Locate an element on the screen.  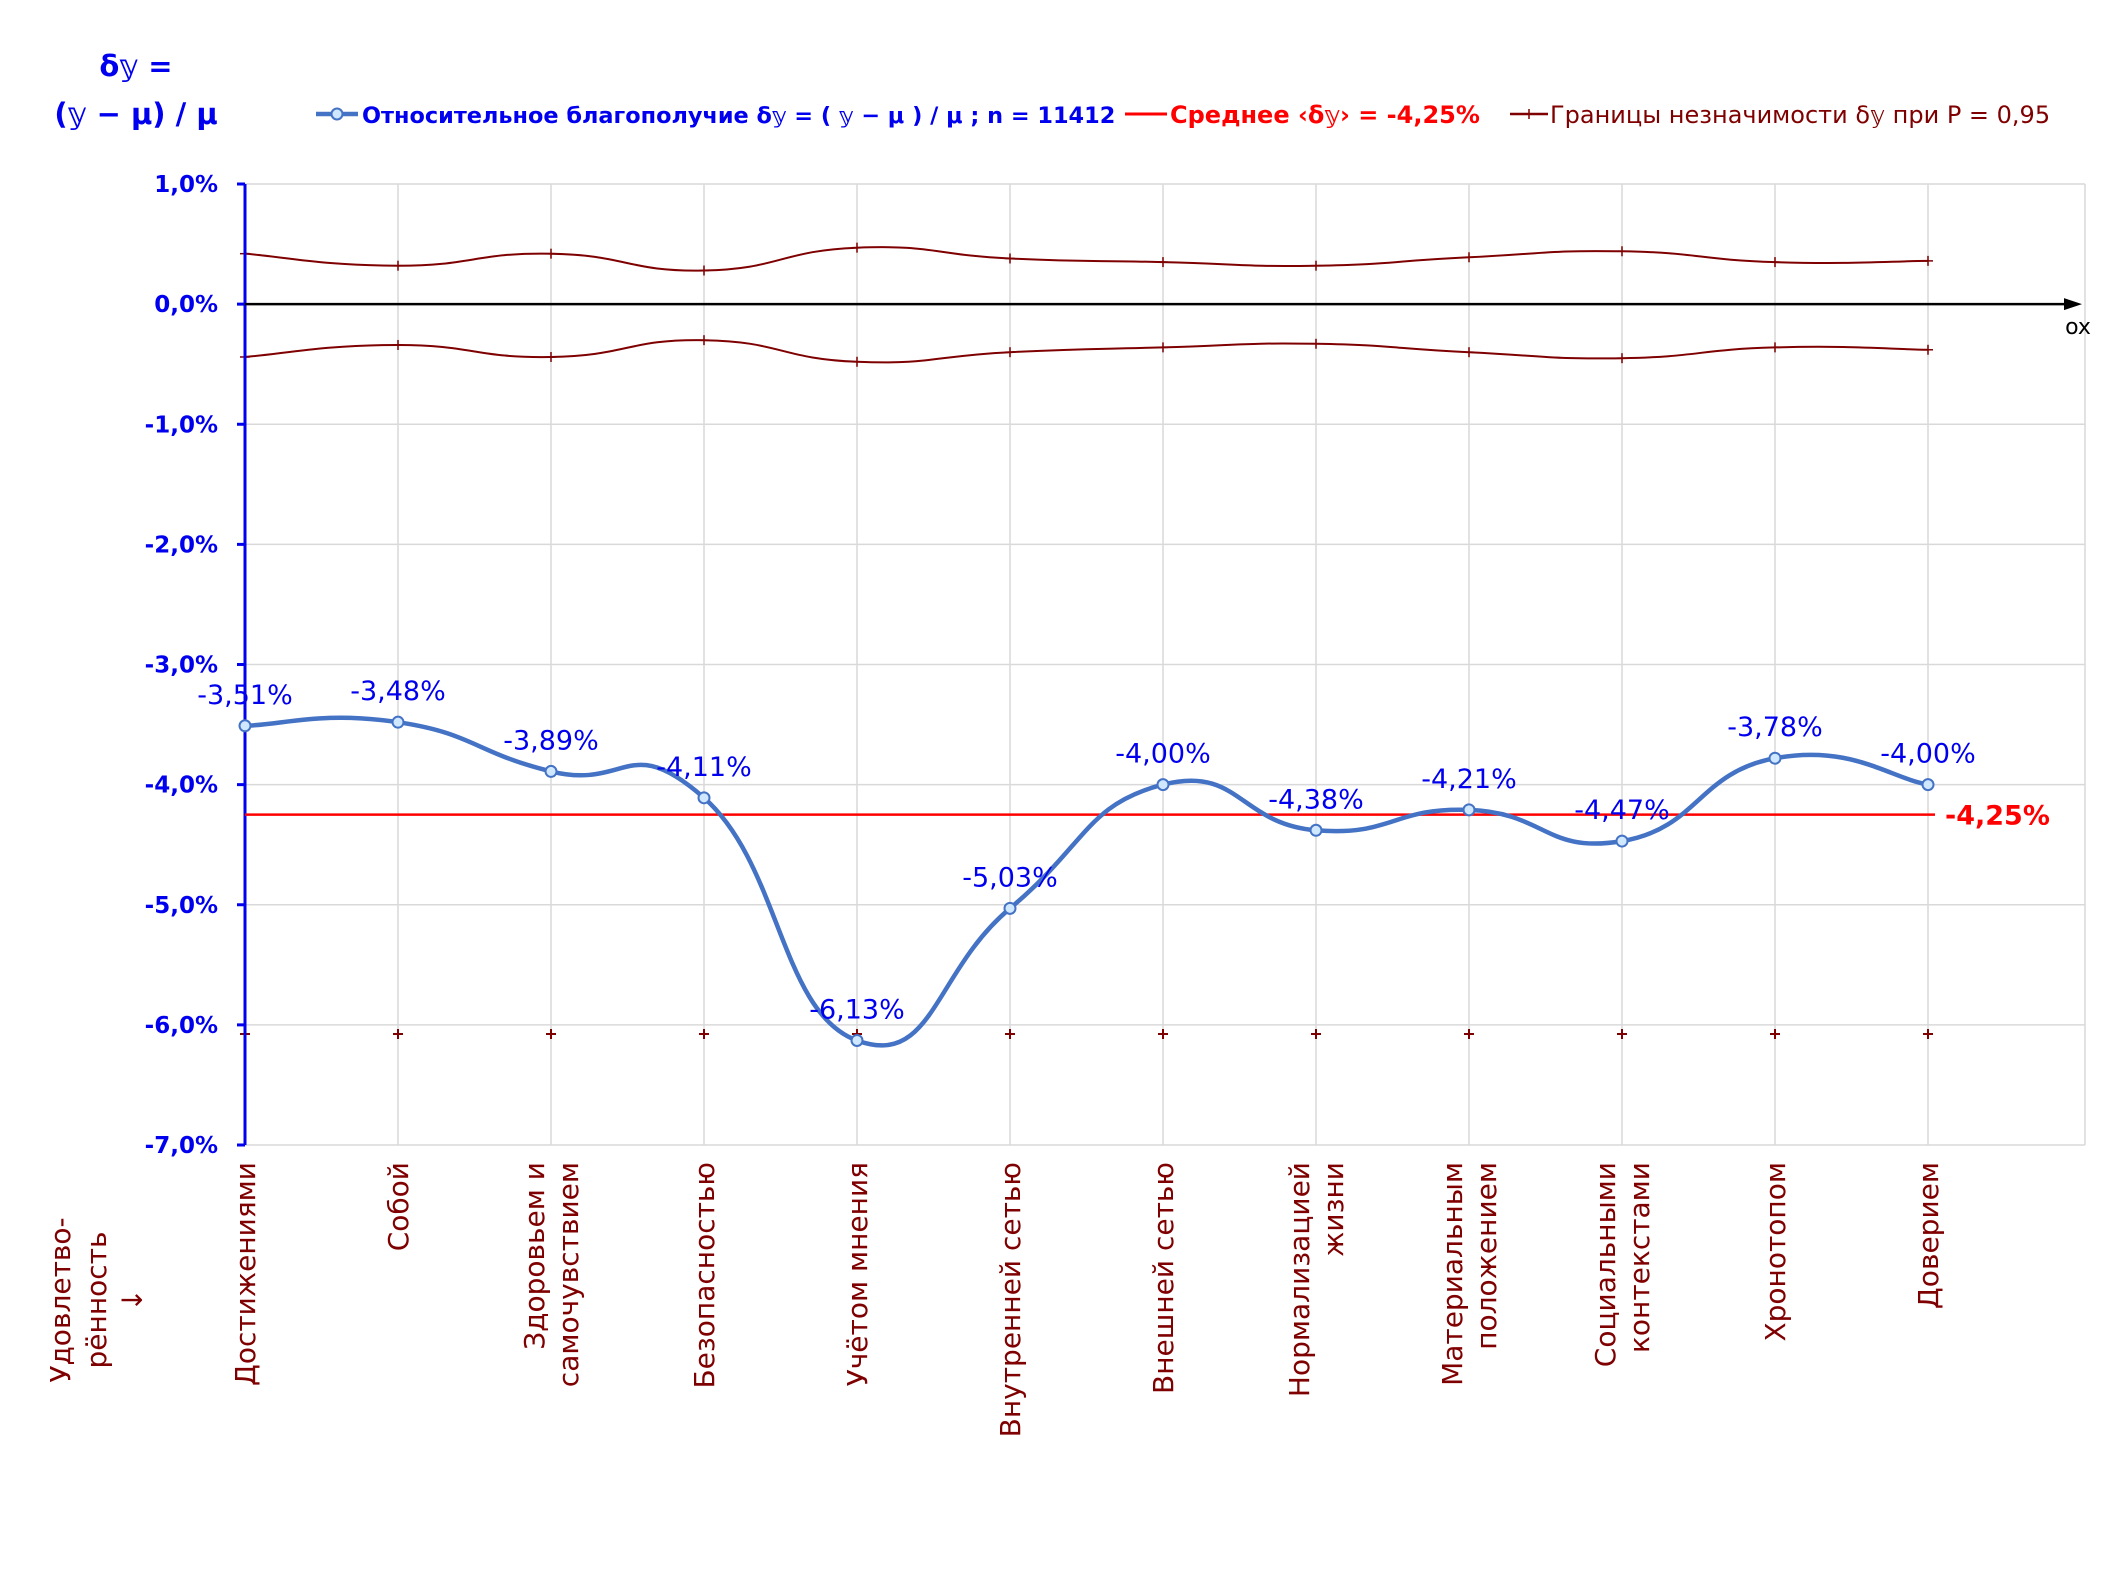
y-tick-label: -2,0% is located at coordinates (181, 545).